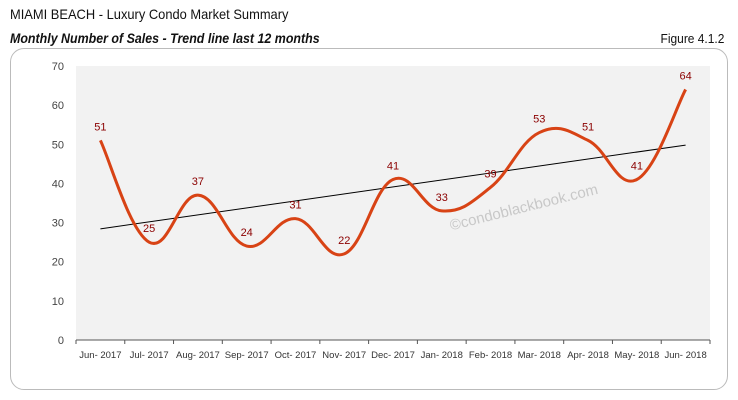 This screenshot has height=400, width=738. What do you see at coordinates (490, 174) in the screenshot?
I see `data-label: 39` at bounding box center [490, 174].